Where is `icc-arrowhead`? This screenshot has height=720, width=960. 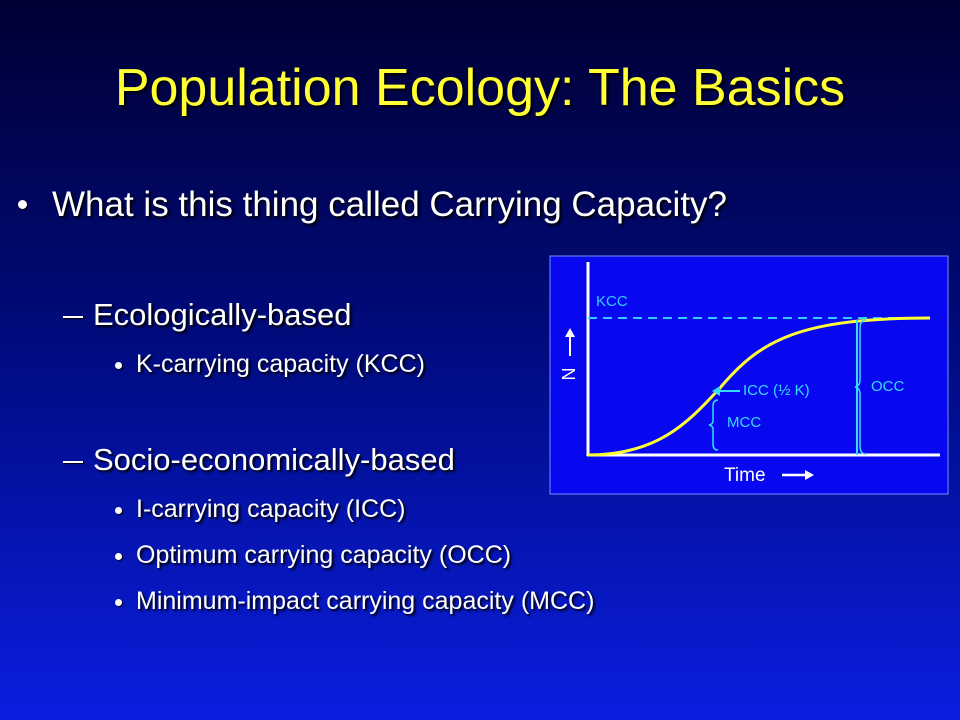
icc-arrowhead is located at coordinates (716, 391).